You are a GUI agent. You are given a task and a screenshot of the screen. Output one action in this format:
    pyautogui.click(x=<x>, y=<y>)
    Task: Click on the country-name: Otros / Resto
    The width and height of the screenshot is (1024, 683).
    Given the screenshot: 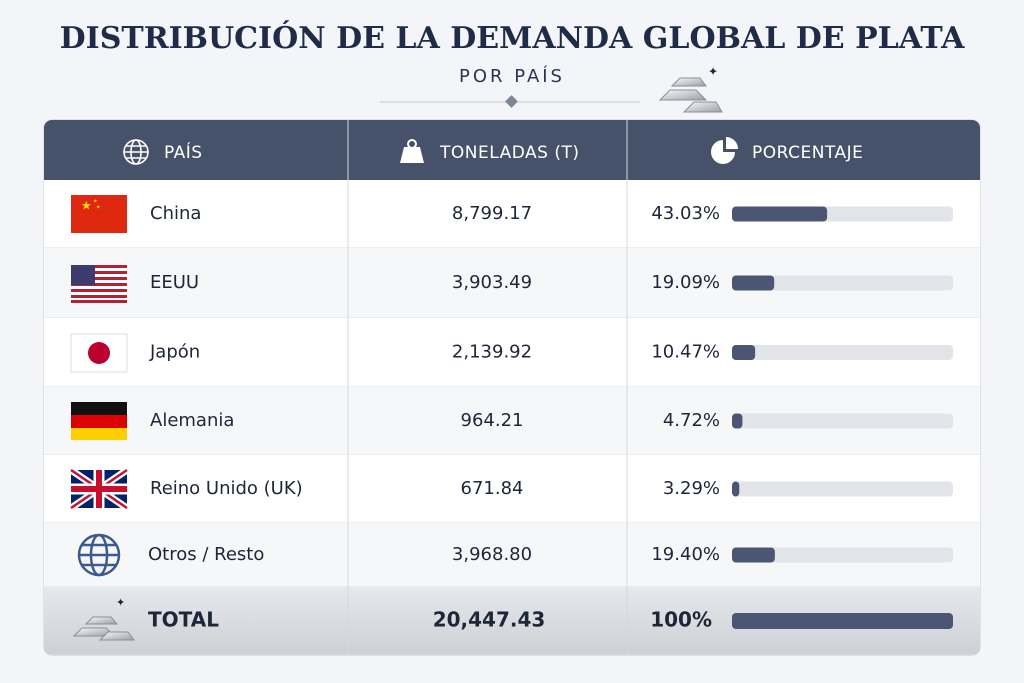 What is the action you would take?
    pyautogui.click(x=206, y=554)
    